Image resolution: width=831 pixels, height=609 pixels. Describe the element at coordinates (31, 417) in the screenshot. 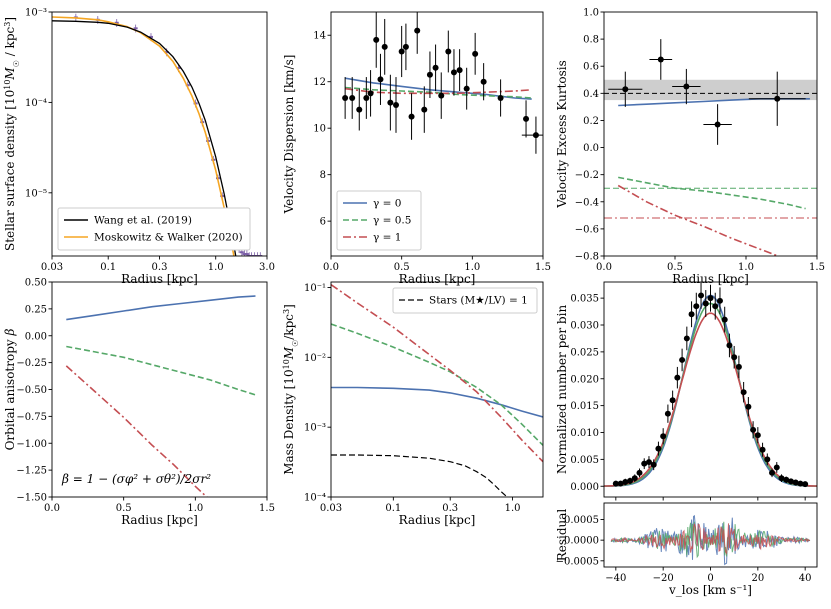

I see `y-tick-label: −0.75` at that location.